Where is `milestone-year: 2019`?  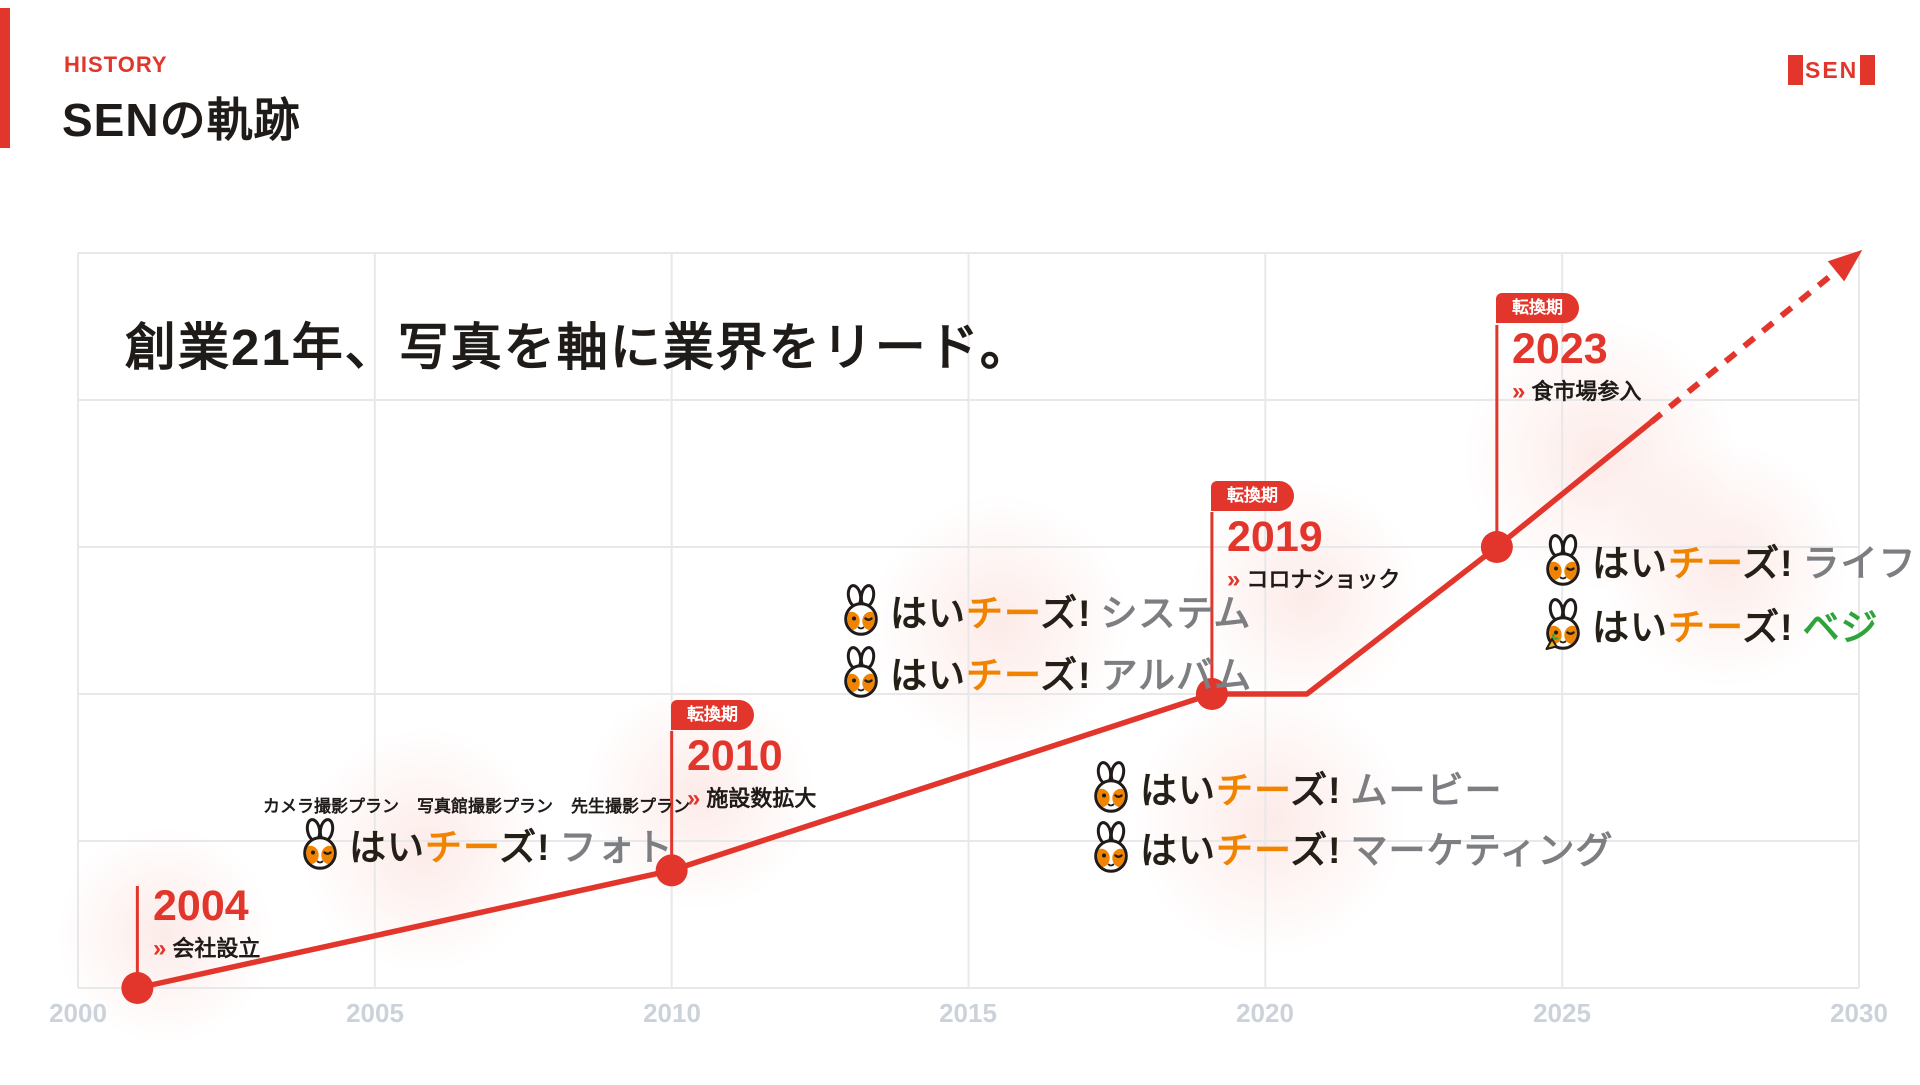
milestone-year: 2019 is located at coordinates (1275, 537).